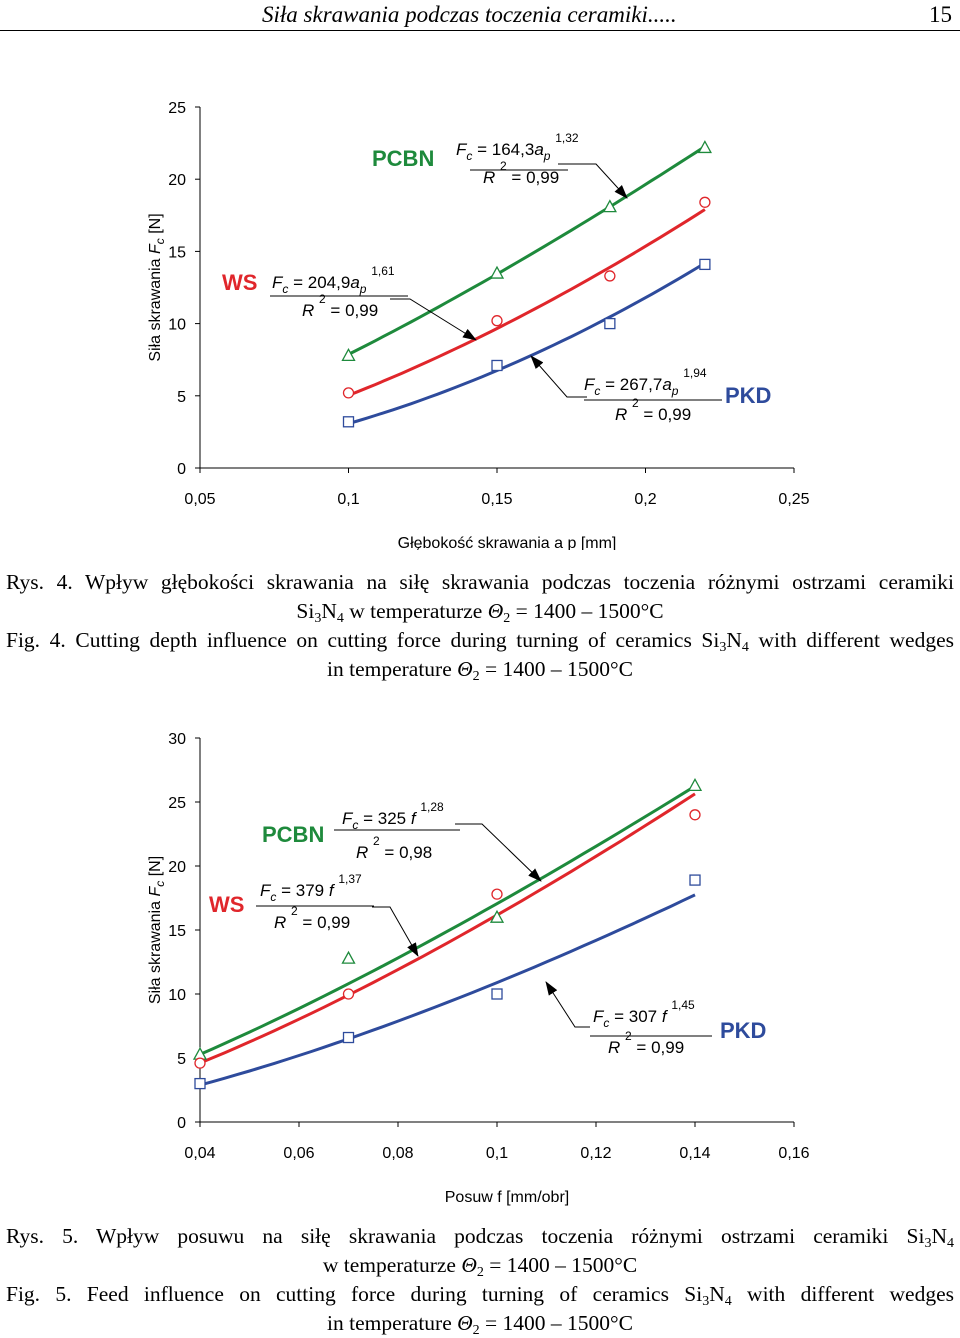 Image resolution: width=960 pixels, height=1338 pixels. What do you see at coordinates (507, 1197) in the screenshot?
I see `x-axis-label: Posuw f [mm/obr]` at bounding box center [507, 1197].